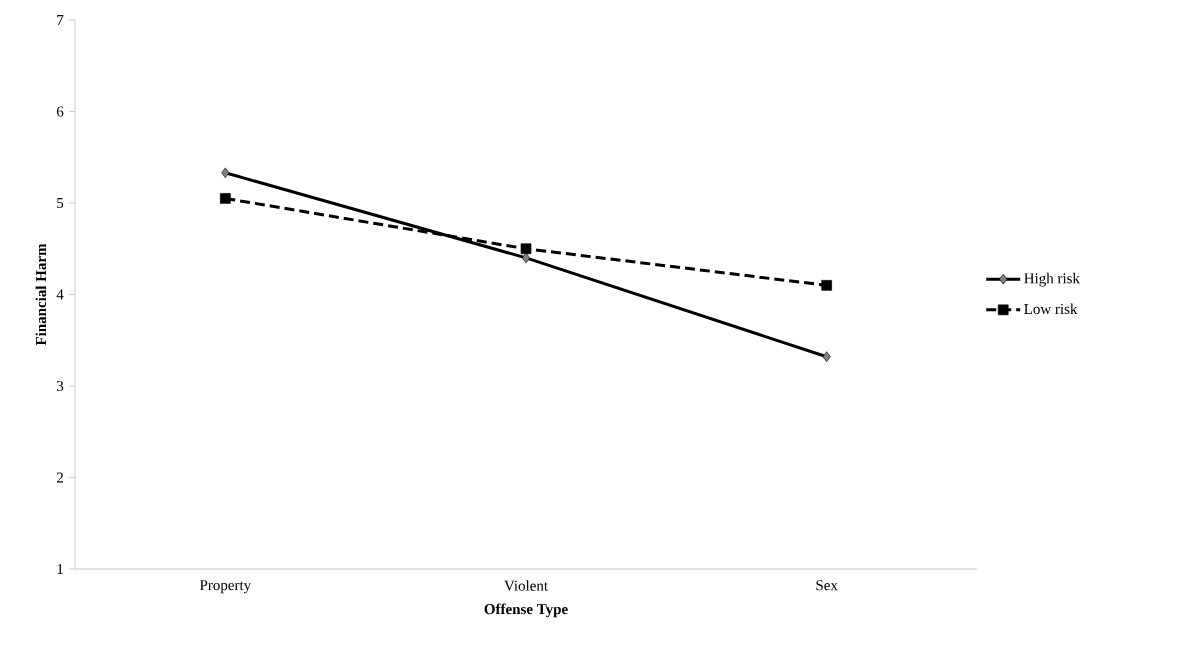 This screenshot has width=1203, height=646. I want to click on y-axis-title: Financial Harm, so click(41, 294).